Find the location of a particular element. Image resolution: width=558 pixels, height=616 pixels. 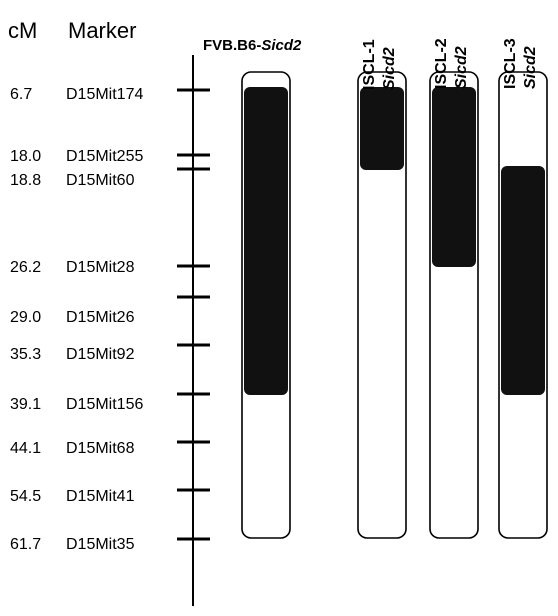

marker-cm-label: 61.7 is located at coordinates (25, 544).